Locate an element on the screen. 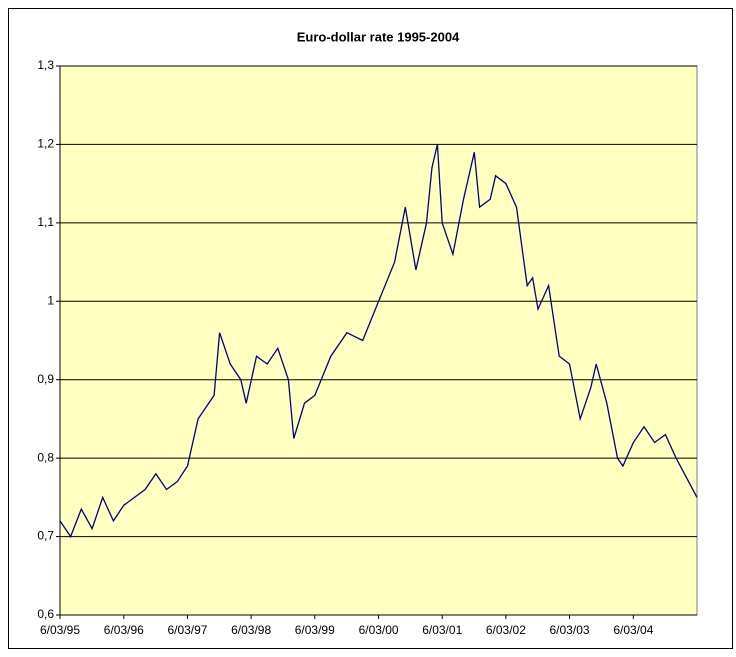 Image resolution: width=736 pixels, height=657 pixels. x-tick-label: 6/03/00 is located at coordinates (379, 630).